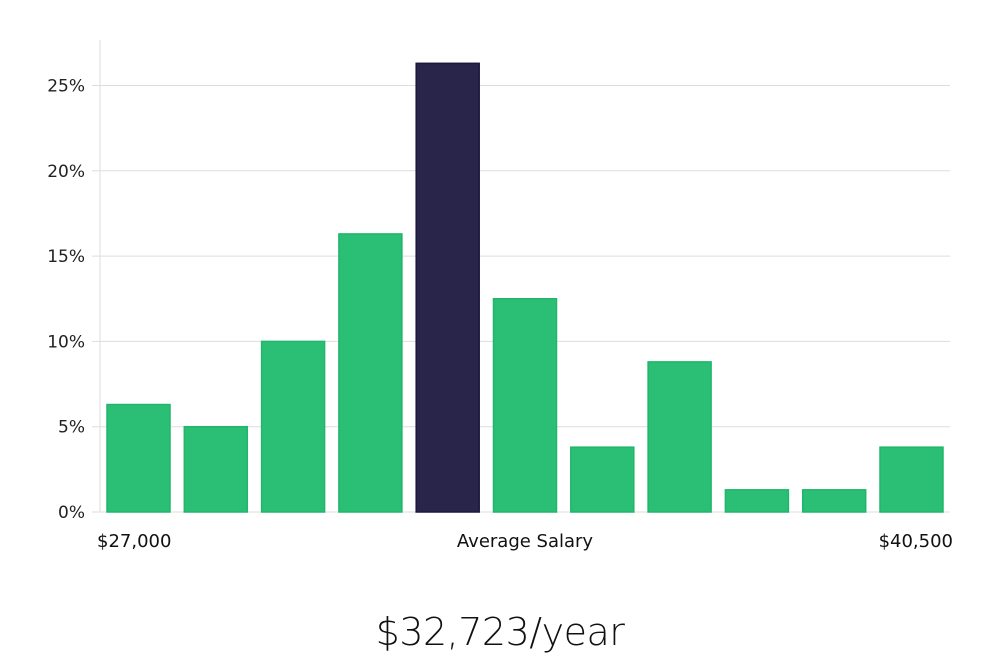 The width and height of the screenshot is (1000, 660). What do you see at coordinates (500, 632) in the screenshot?
I see `average-salary-value: $32,723/year` at bounding box center [500, 632].